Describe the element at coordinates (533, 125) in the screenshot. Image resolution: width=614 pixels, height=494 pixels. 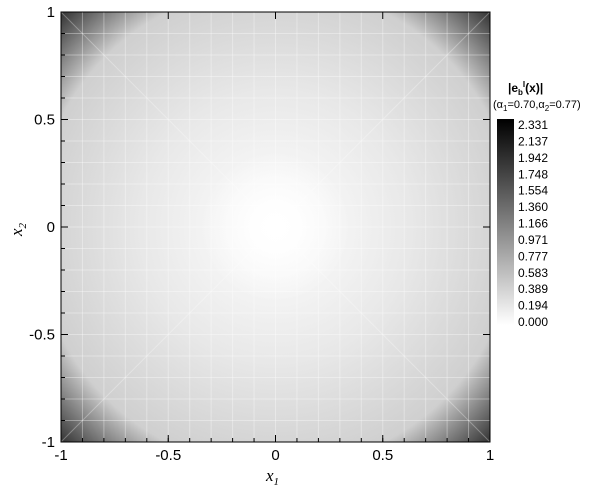
I see `legend-level-label: 2.331` at that location.